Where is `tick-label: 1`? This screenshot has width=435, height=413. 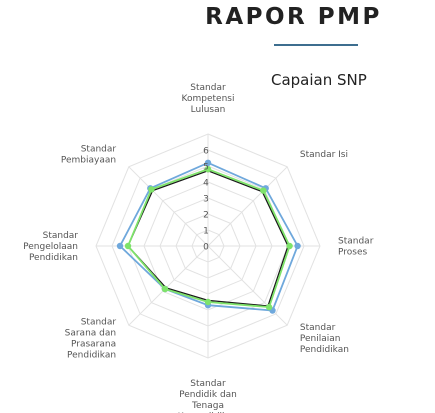 tick-label: 1 is located at coordinates (206, 232).